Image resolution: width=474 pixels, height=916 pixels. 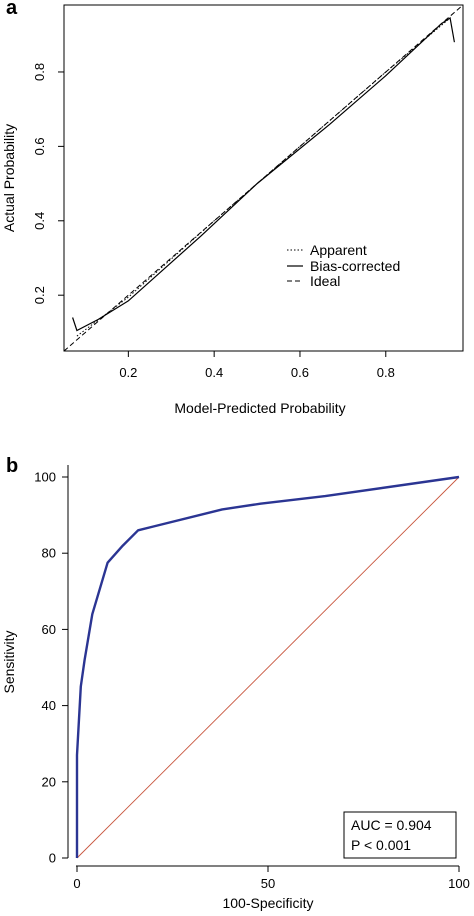 I want to click on legend-label-ideal: Ideal, so click(x=325, y=281).